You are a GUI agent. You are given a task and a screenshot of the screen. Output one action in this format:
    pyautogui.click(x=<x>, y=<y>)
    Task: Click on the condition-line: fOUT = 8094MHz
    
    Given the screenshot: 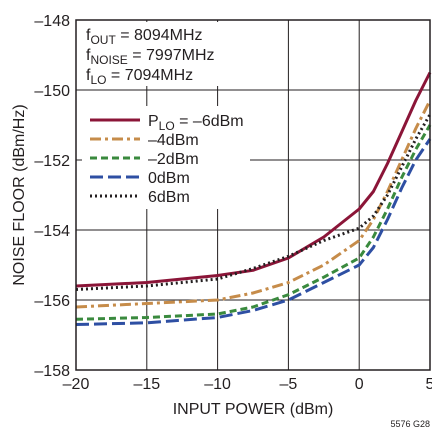 What is the action you would take?
    pyautogui.click(x=144, y=37)
    